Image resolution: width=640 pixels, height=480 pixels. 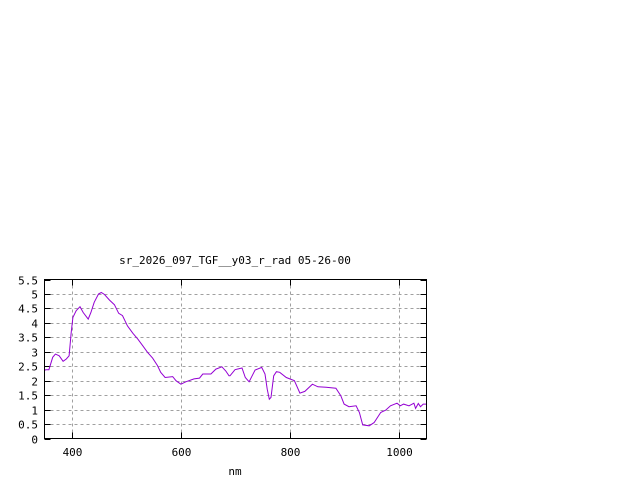 I want to click on y-tick-label: 5, so click(x=34, y=295).